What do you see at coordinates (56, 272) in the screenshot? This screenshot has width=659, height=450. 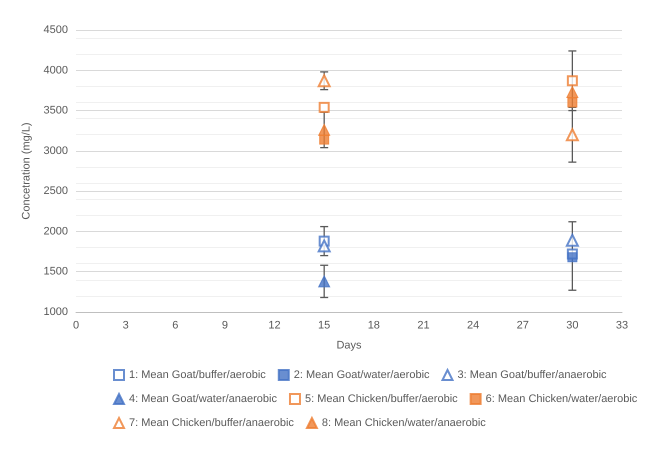 I see `y-tick-label: 1500` at bounding box center [56, 272].